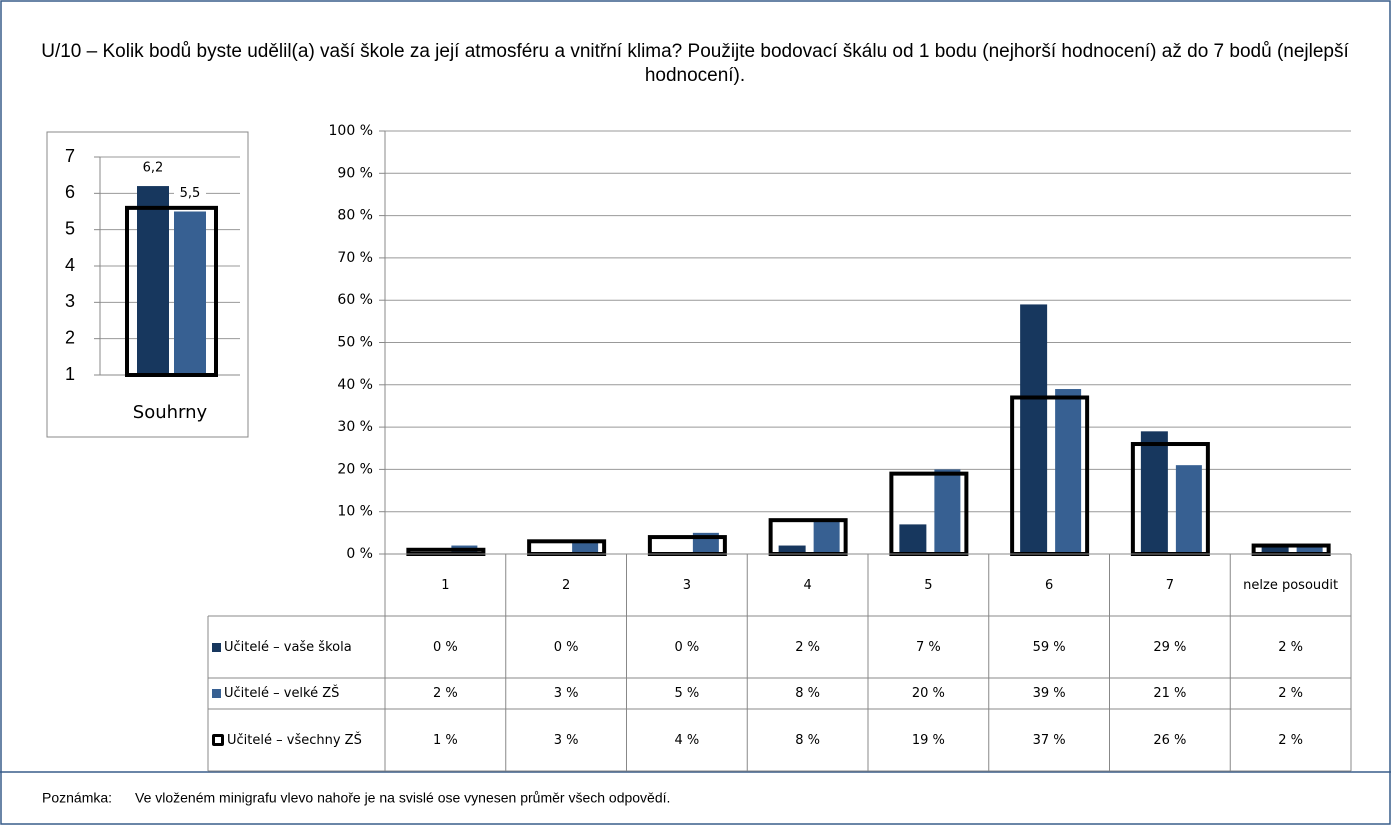 Image resolution: width=1391 pixels, height=825 pixels. I want to click on y-tick-label: 50 %, so click(355, 343).